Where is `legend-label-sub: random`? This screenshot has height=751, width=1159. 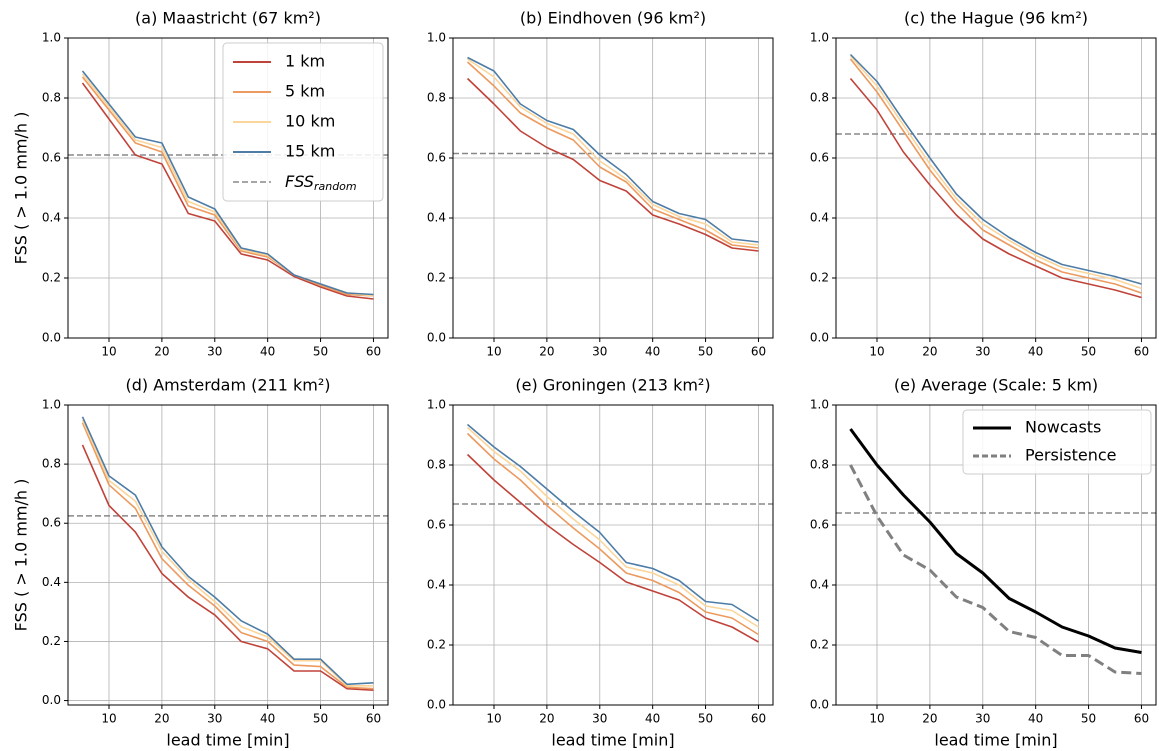 legend-label-sub: random is located at coordinates (335, 186).